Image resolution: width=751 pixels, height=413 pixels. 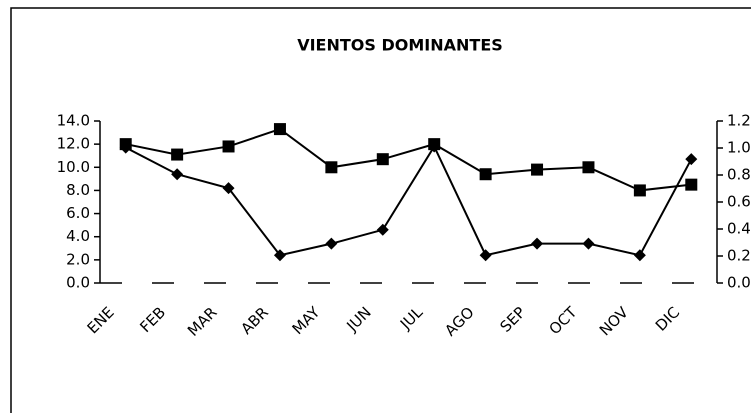 What do you see at coordinates (564, 321) in the screenshot?
I see `x-tick-label: OCT` at bounding box center [564, 321].